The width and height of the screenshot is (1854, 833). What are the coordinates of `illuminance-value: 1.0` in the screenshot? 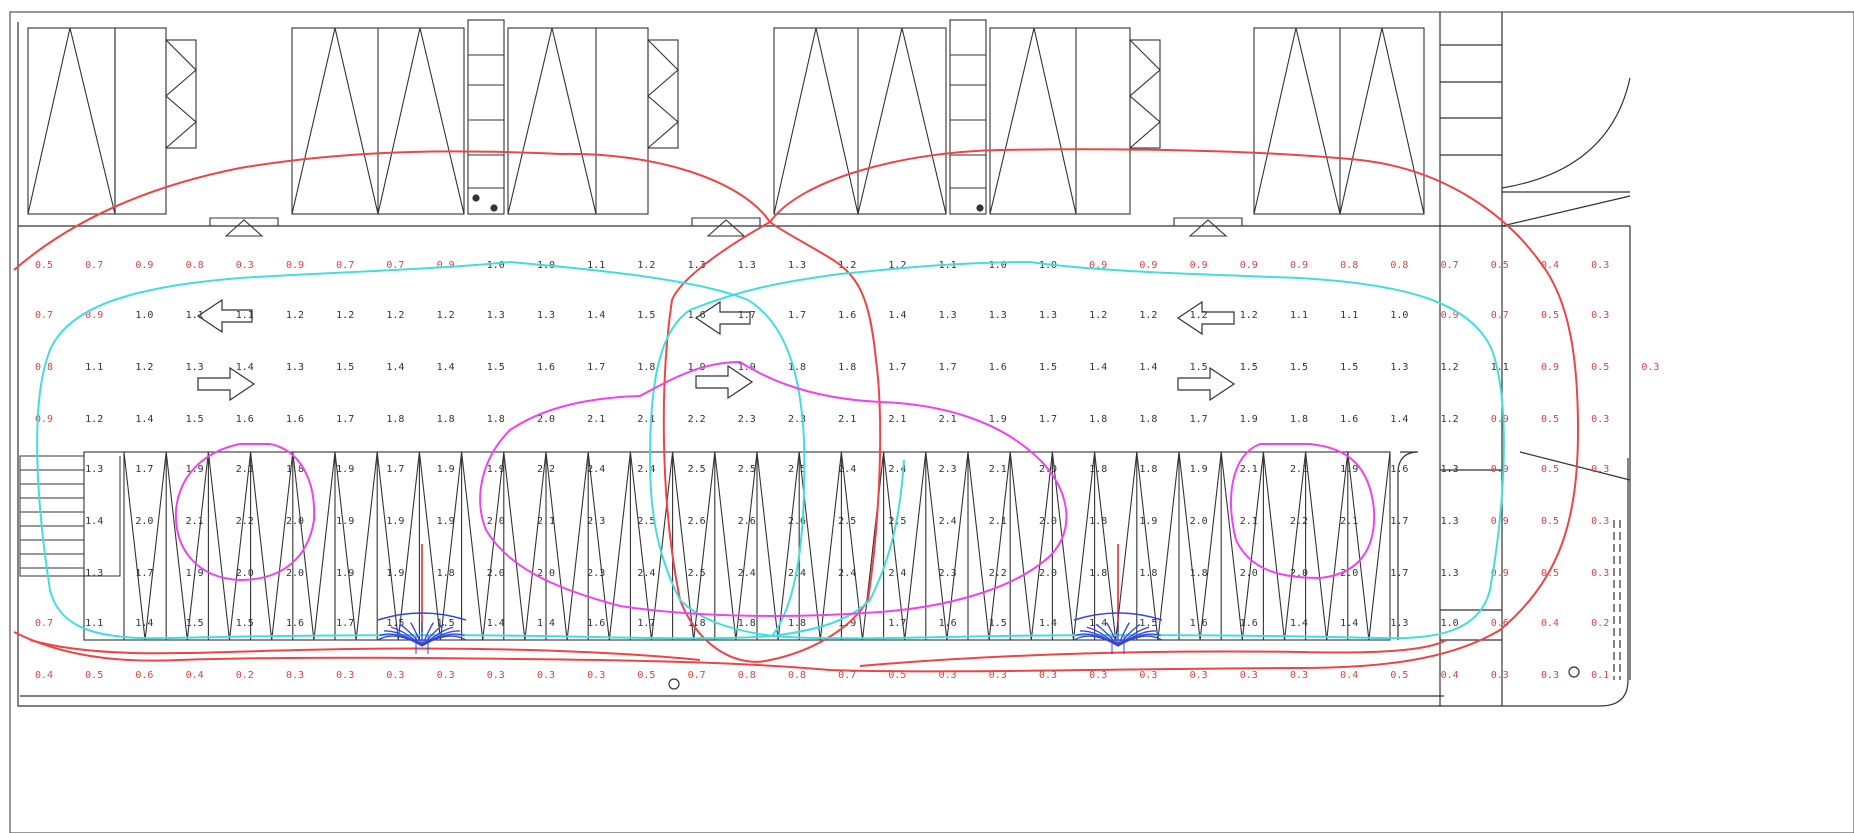 It's located at (1399, 315).